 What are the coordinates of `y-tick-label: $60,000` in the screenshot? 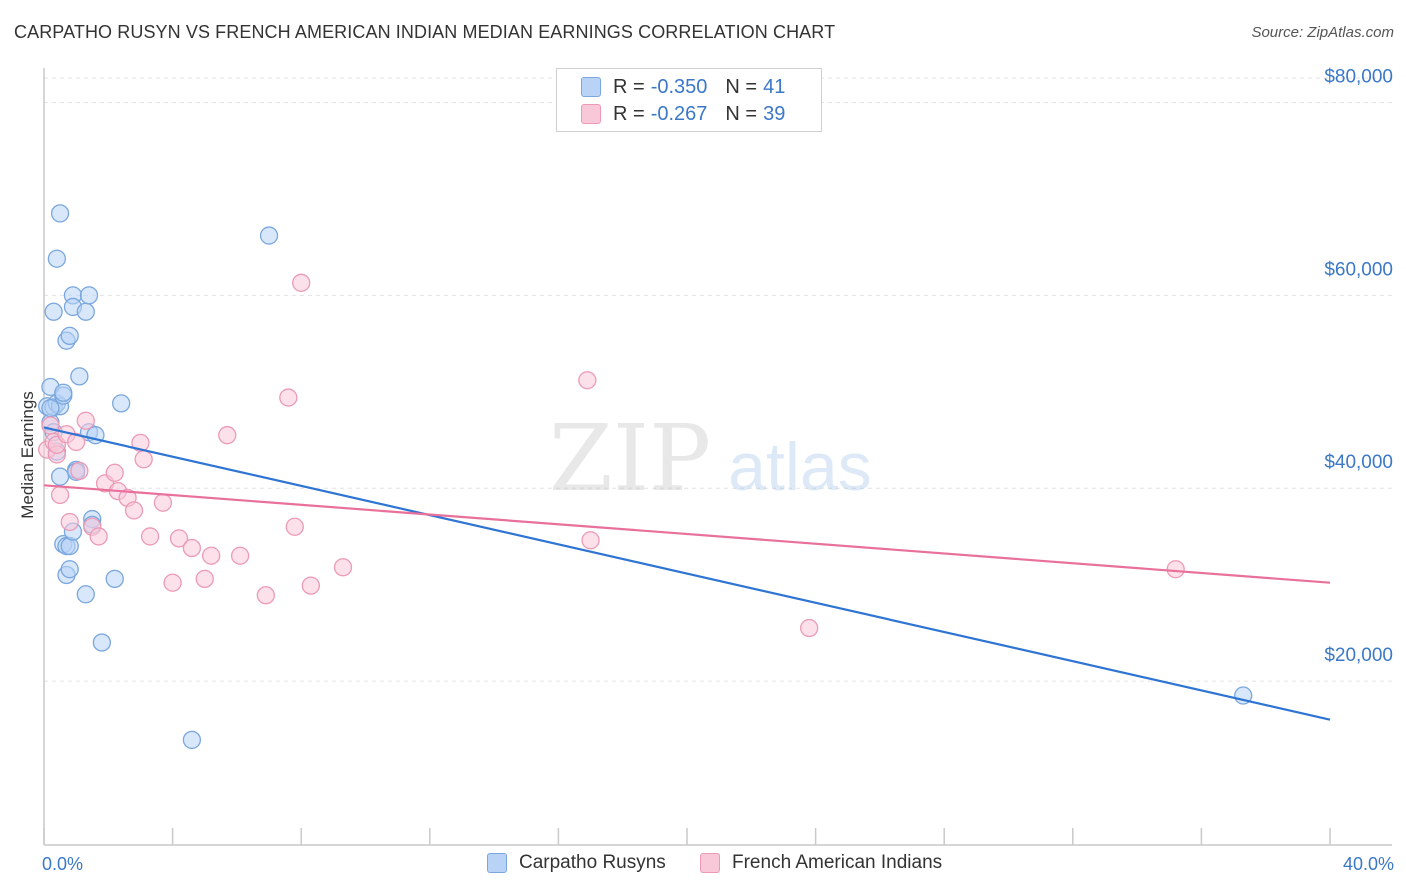 It's located at (1358, 269).